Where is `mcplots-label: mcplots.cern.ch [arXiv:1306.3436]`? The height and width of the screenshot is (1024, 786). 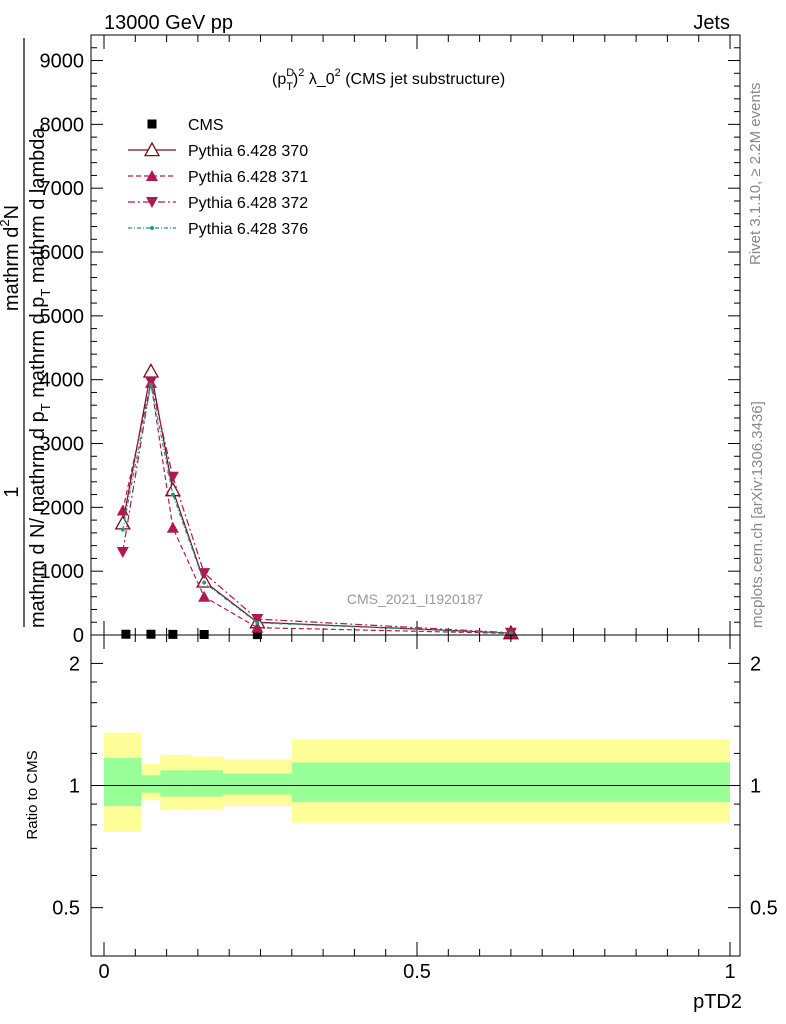
mcplots-label: mcplots.cern.ch [arXiv:1306.3436] is located at coordinates (757, 514).